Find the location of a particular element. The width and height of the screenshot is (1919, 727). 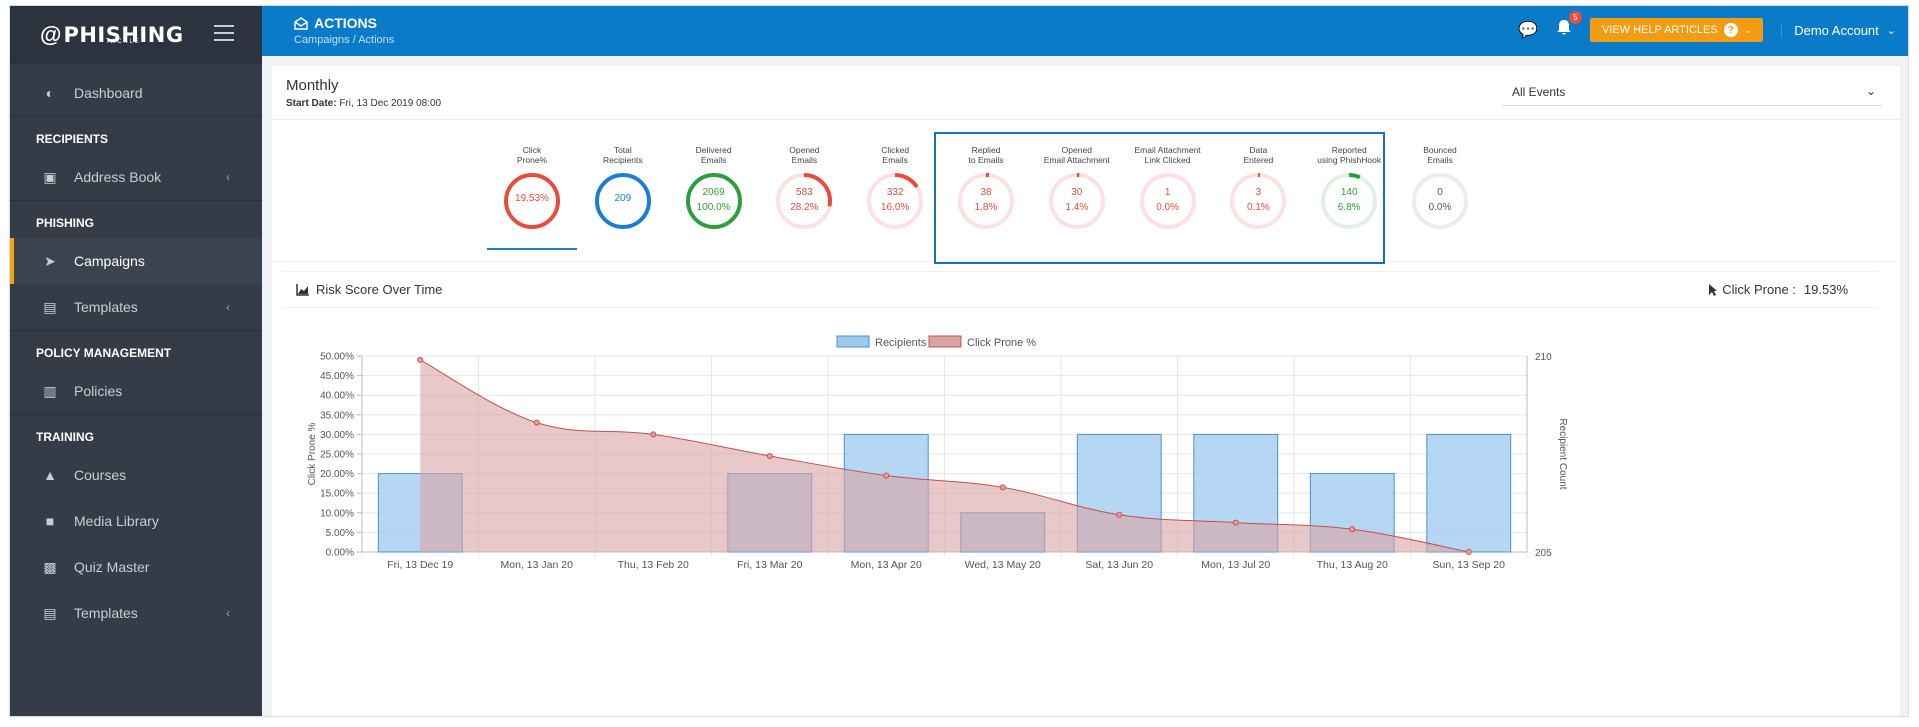

x-tick-label: Mon, 13 Apr 20 is located at coordinates (886, 565).